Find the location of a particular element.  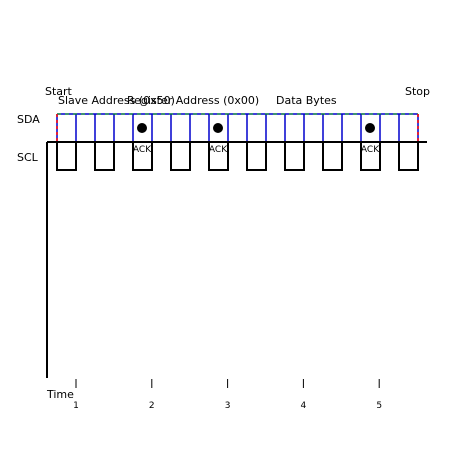

stop-label: Stop is located at coordinates (417, 91).